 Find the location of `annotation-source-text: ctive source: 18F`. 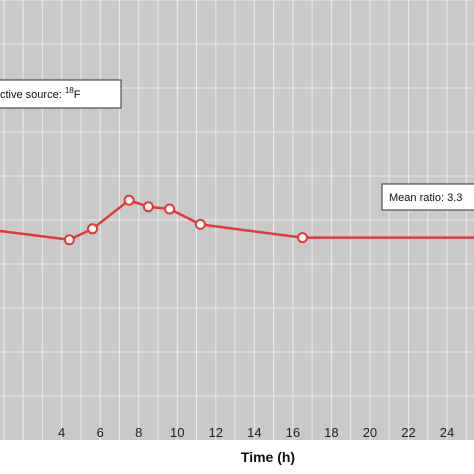

annotation-source-text: ctive source: 18F is located at coordinates (40, 93).